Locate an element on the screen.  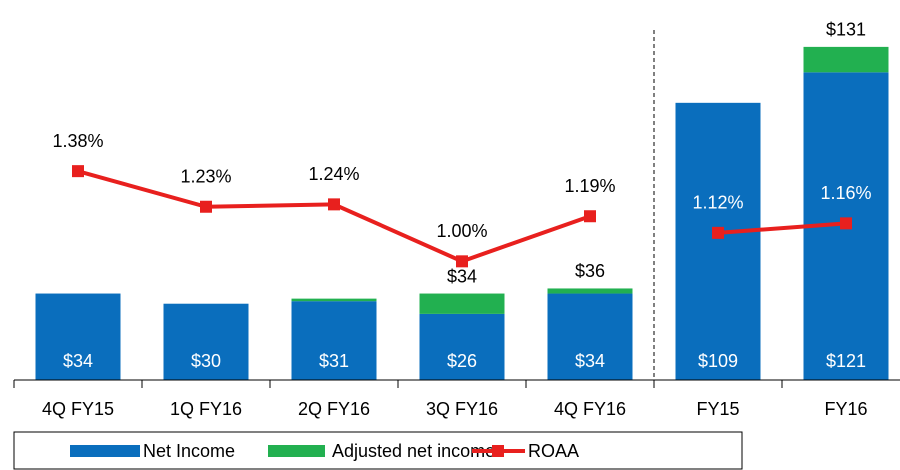
total-label: $34 is located at coordinates (462, 276).